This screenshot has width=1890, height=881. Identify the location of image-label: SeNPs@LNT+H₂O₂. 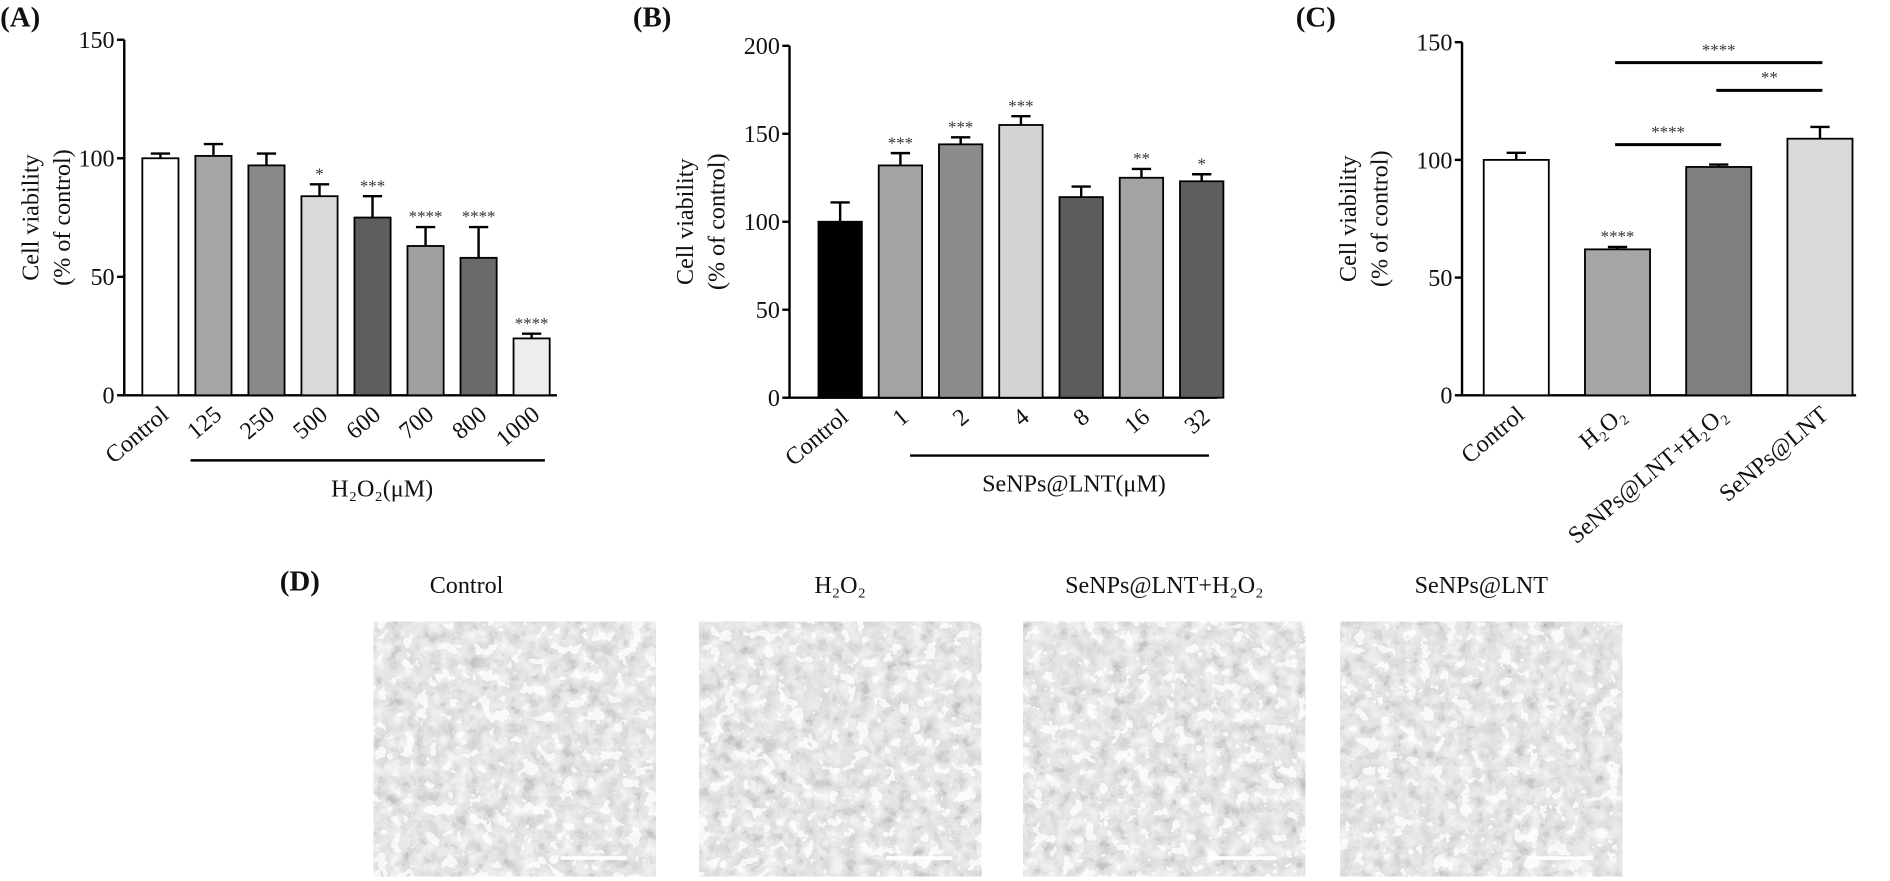
(1164, 586).